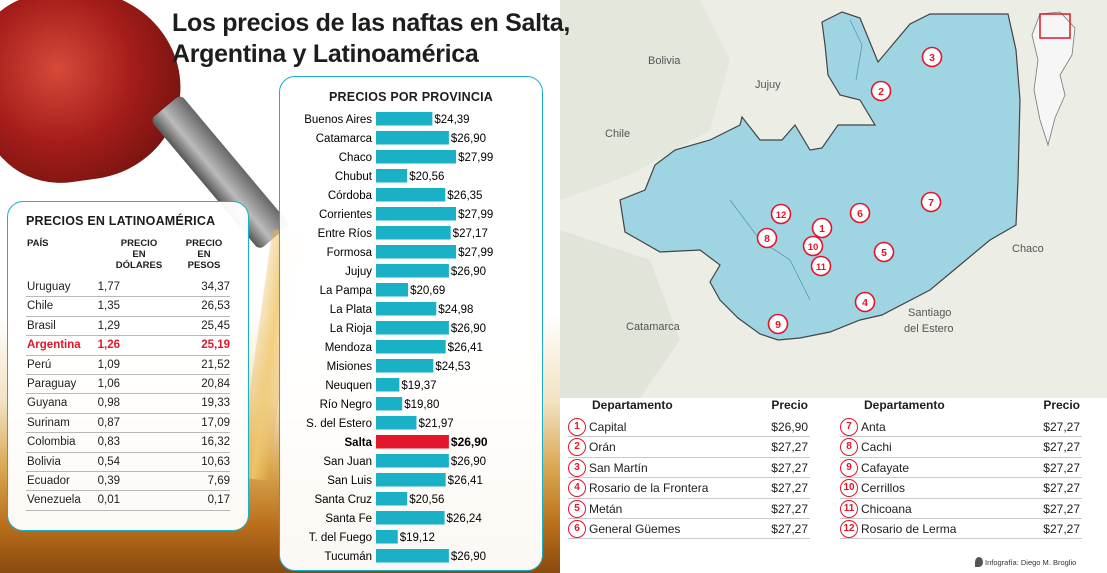 Image resolution: width=1107 pixels, height=573 pixels. What do you see at coordinates (49, 287) in the screenshot?
I see `latam-country: Uruguay` at bounding box center [49, 287].